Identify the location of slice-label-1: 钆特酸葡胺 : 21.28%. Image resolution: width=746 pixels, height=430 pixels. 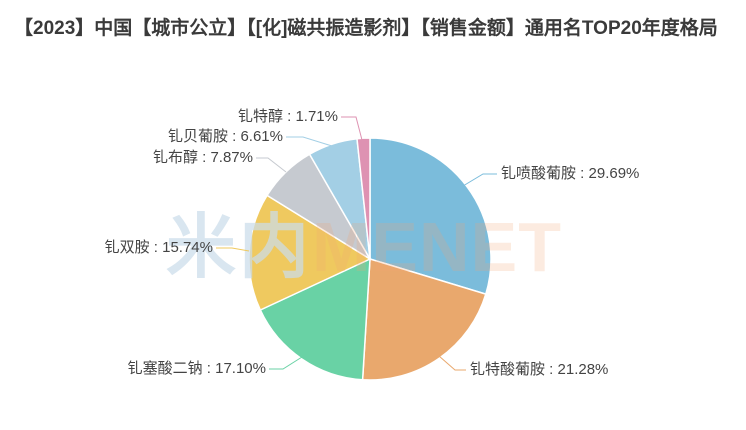
(539, 369).